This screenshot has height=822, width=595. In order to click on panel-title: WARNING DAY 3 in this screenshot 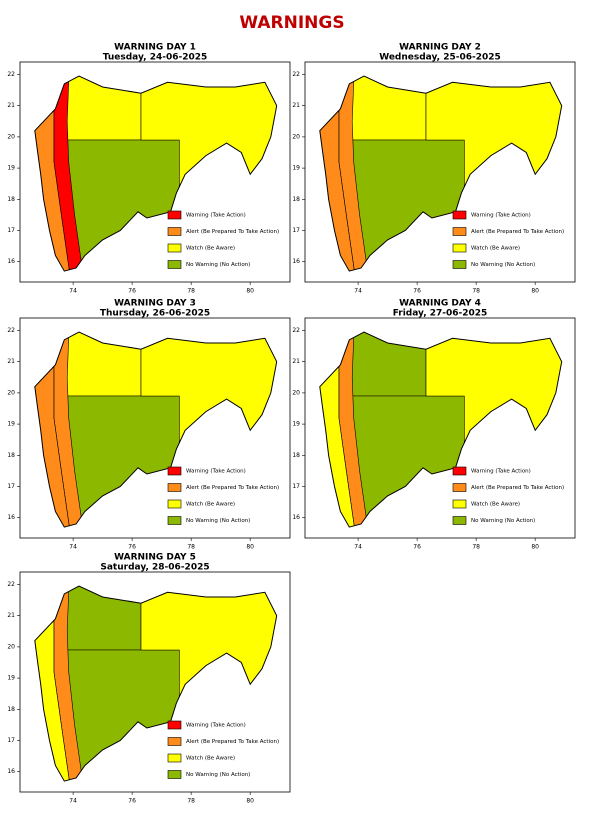, I will do `click(155, 304)`.